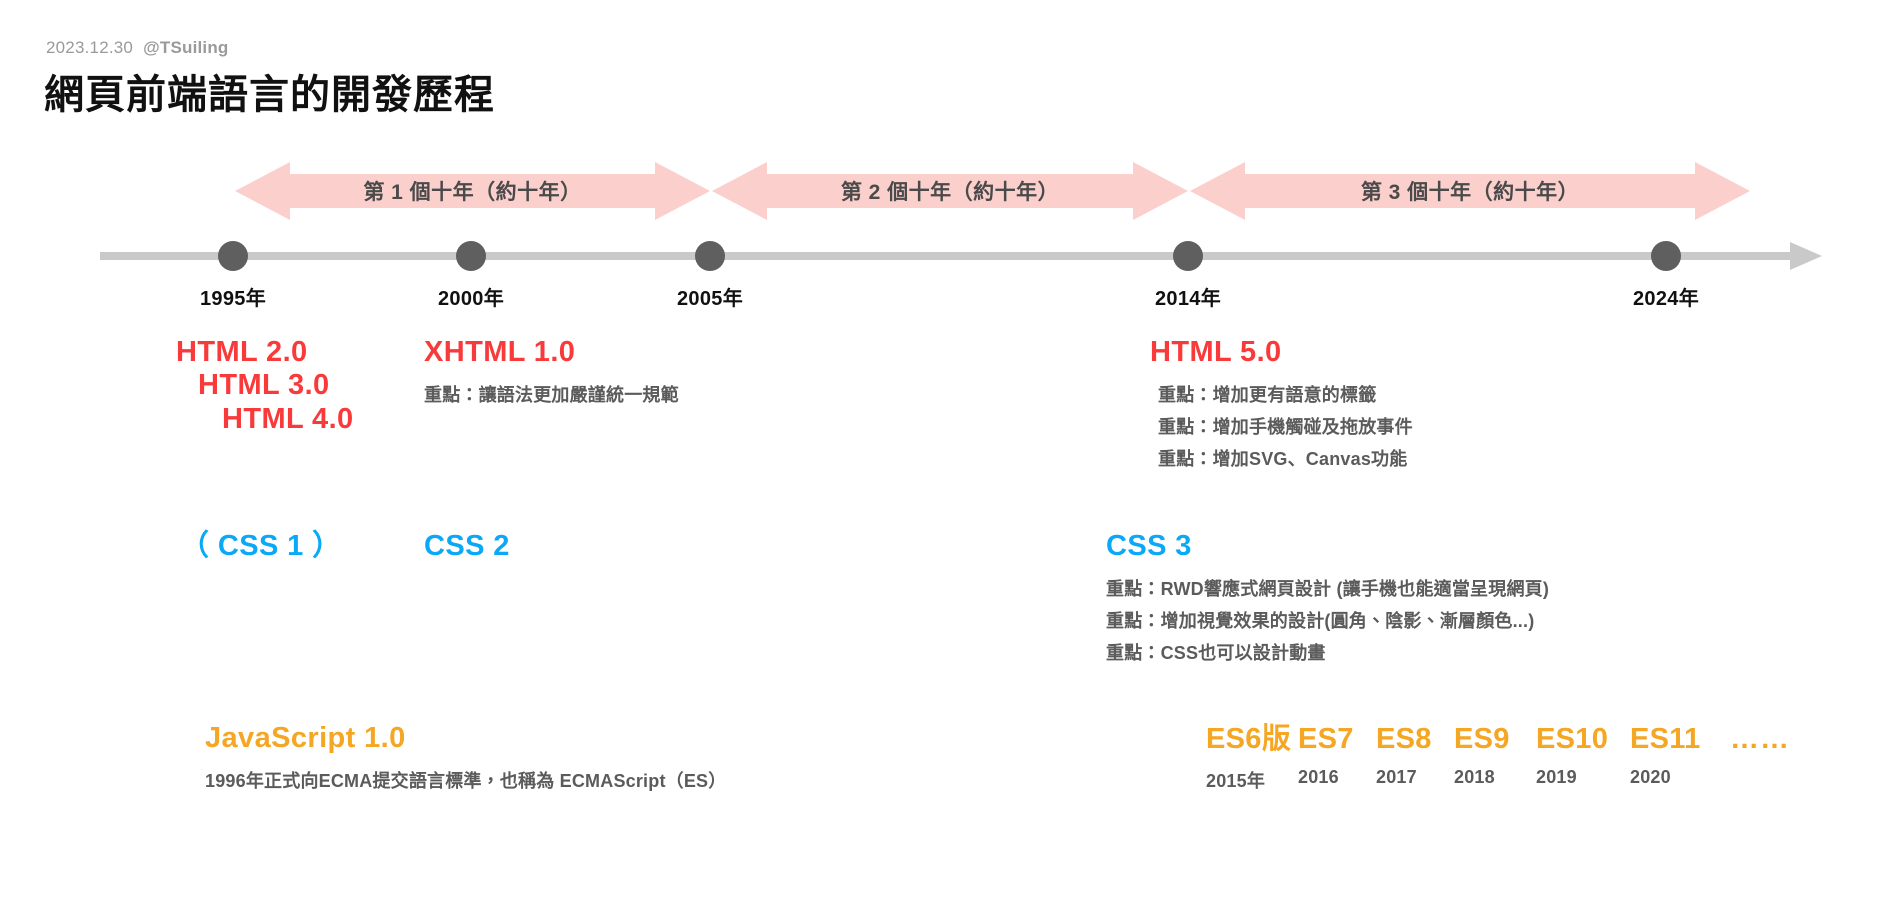 The width and height of the screenshot is (1900, 900). I want to click on es-column-es6: ES6版 2015年, so click(1252, 757).